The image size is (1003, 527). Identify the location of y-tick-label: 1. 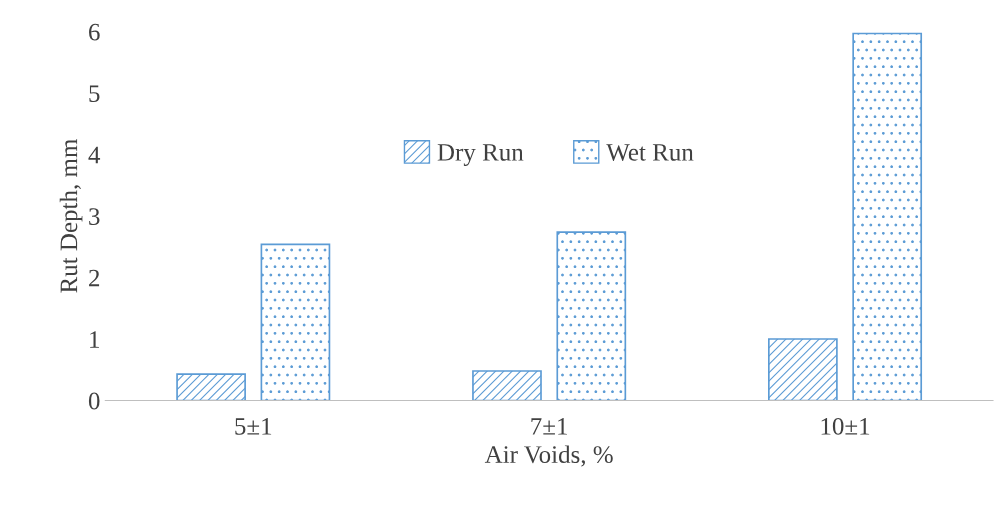
(94, 339).